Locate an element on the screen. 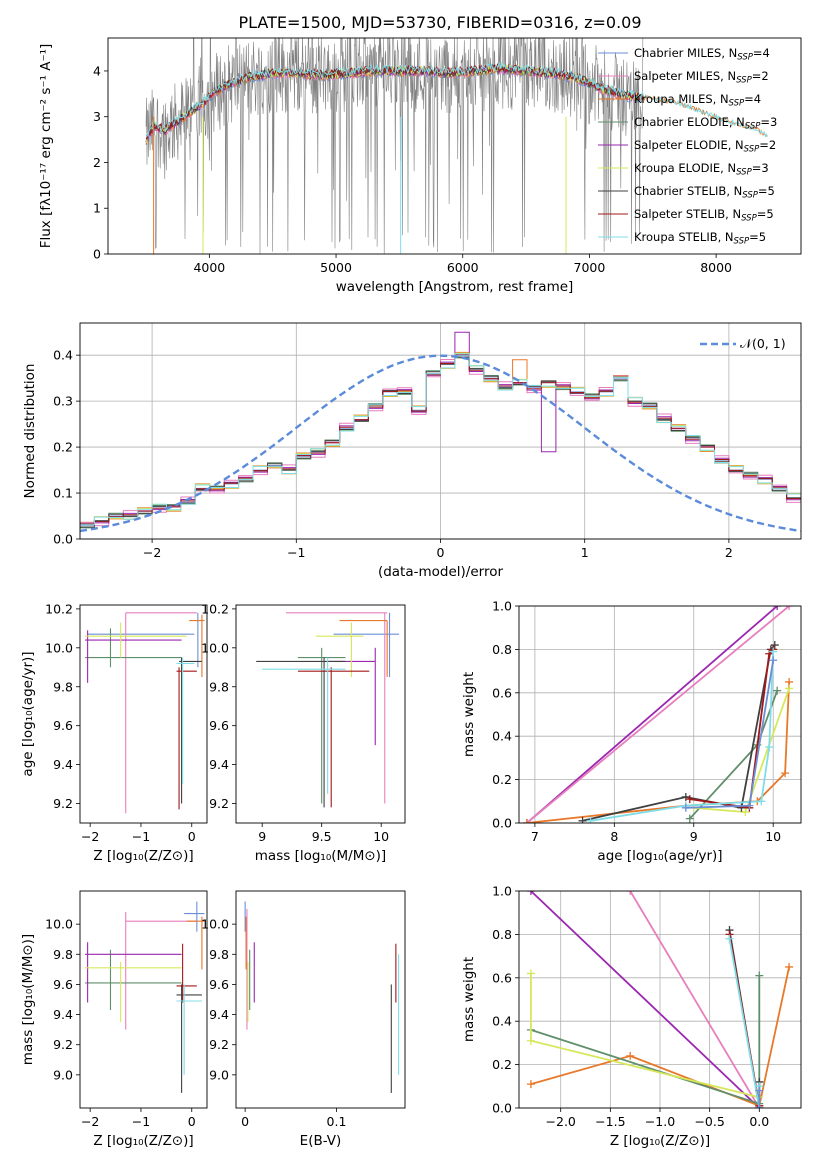  spectrum-data-line is located at coordinates (394, 146).